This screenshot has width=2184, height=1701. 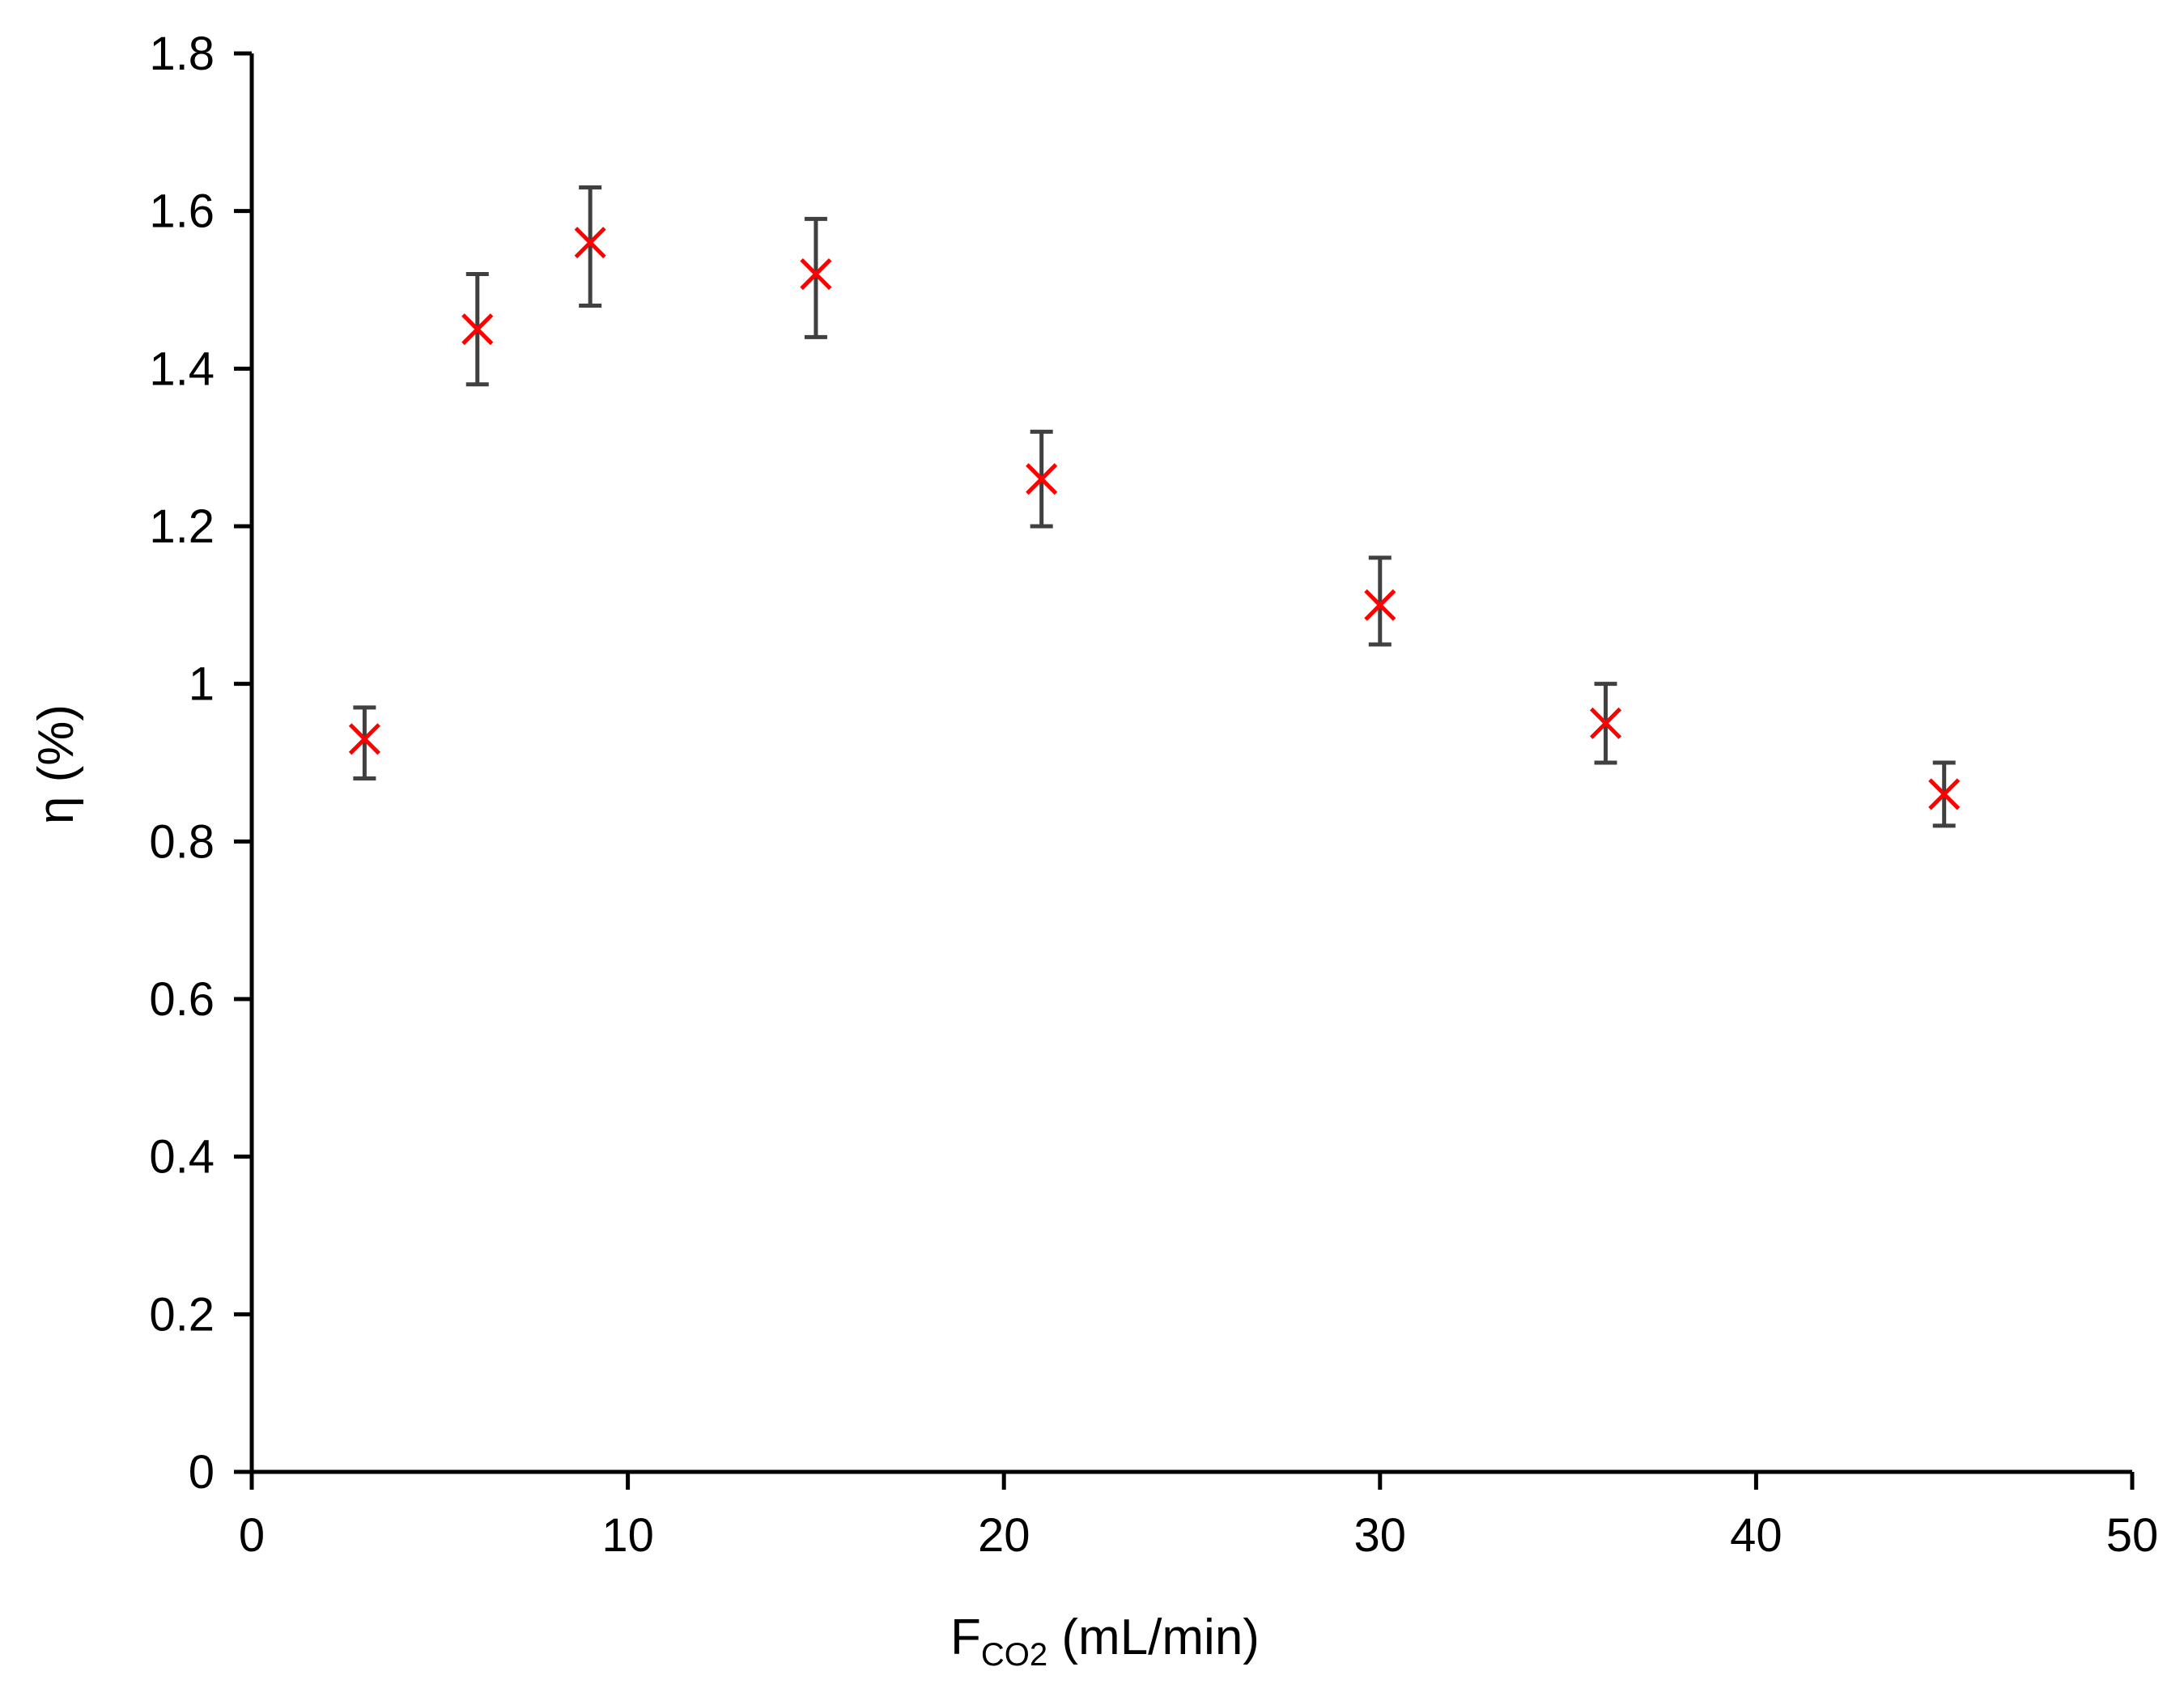 I want to click on y-tick-label: 1.4, so click(x=182, y=368).